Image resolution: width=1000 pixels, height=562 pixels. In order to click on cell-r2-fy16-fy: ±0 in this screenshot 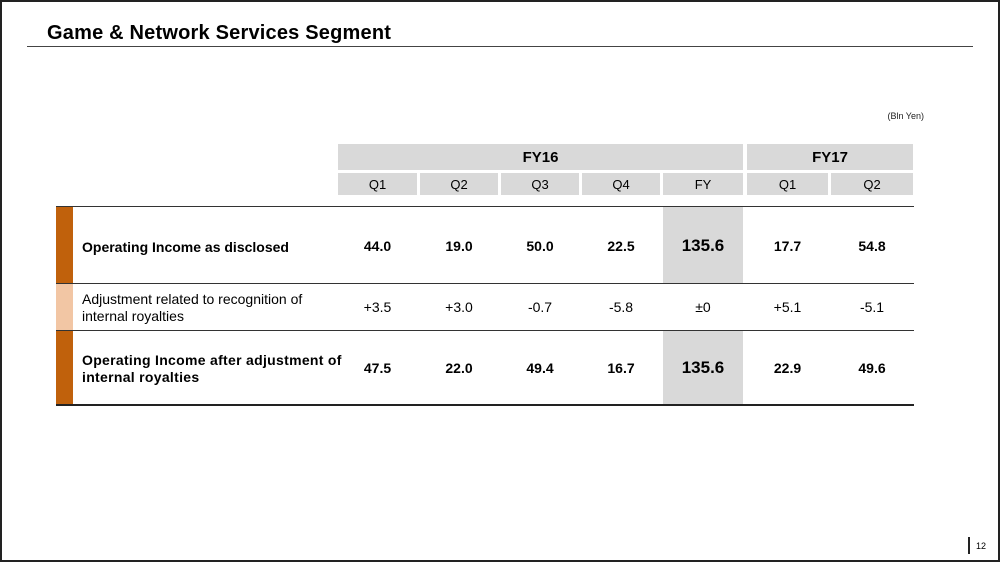, I will do `click(703, 307)`.